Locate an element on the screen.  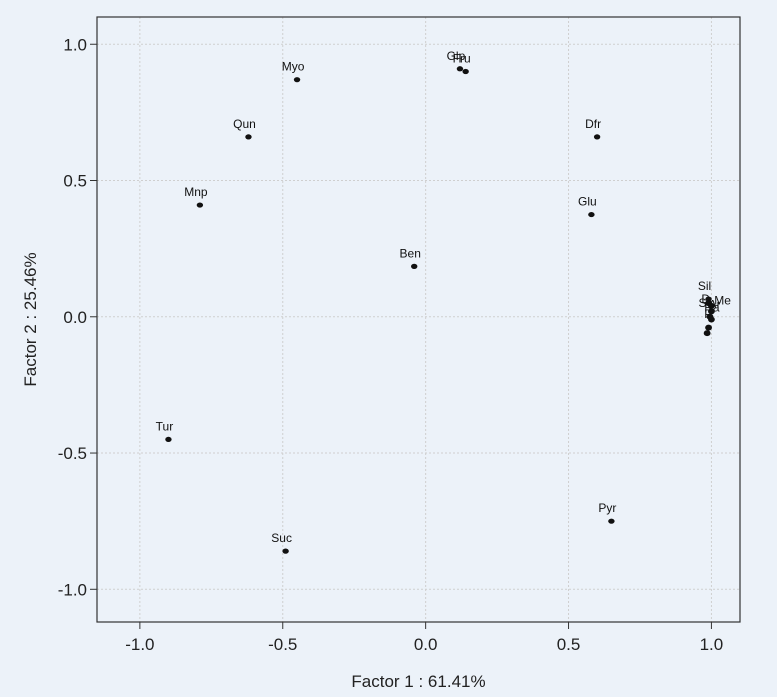
point-label-suc: Suc is located at coordinates (281, 538).